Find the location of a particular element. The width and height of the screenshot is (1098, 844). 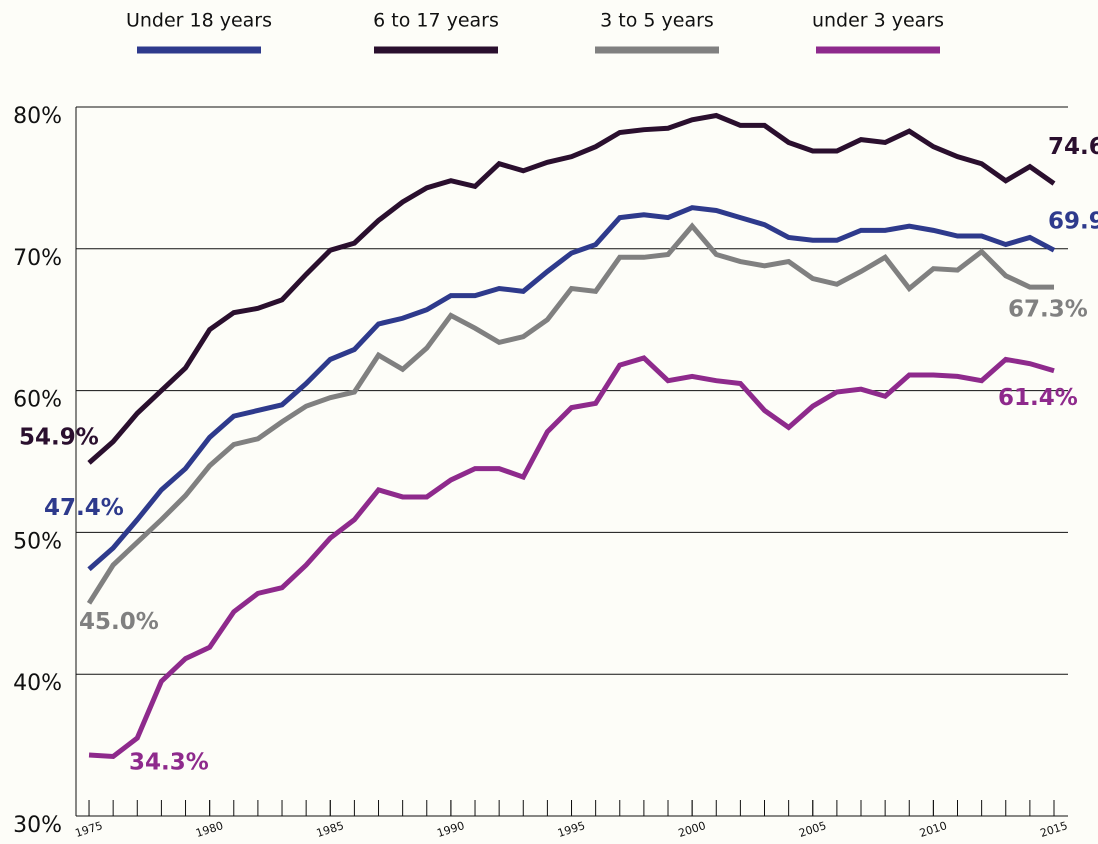

legend-label: 6 to 17 years is located at coordinates (436, 21).